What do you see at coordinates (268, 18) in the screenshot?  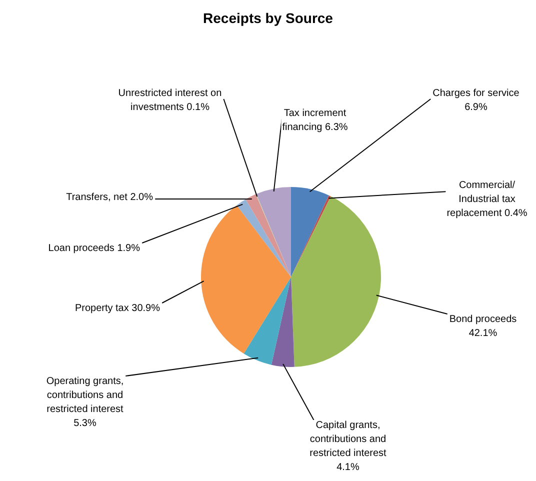 I see `chart-title: Receipts by Source` at bounding box center [268, 18].